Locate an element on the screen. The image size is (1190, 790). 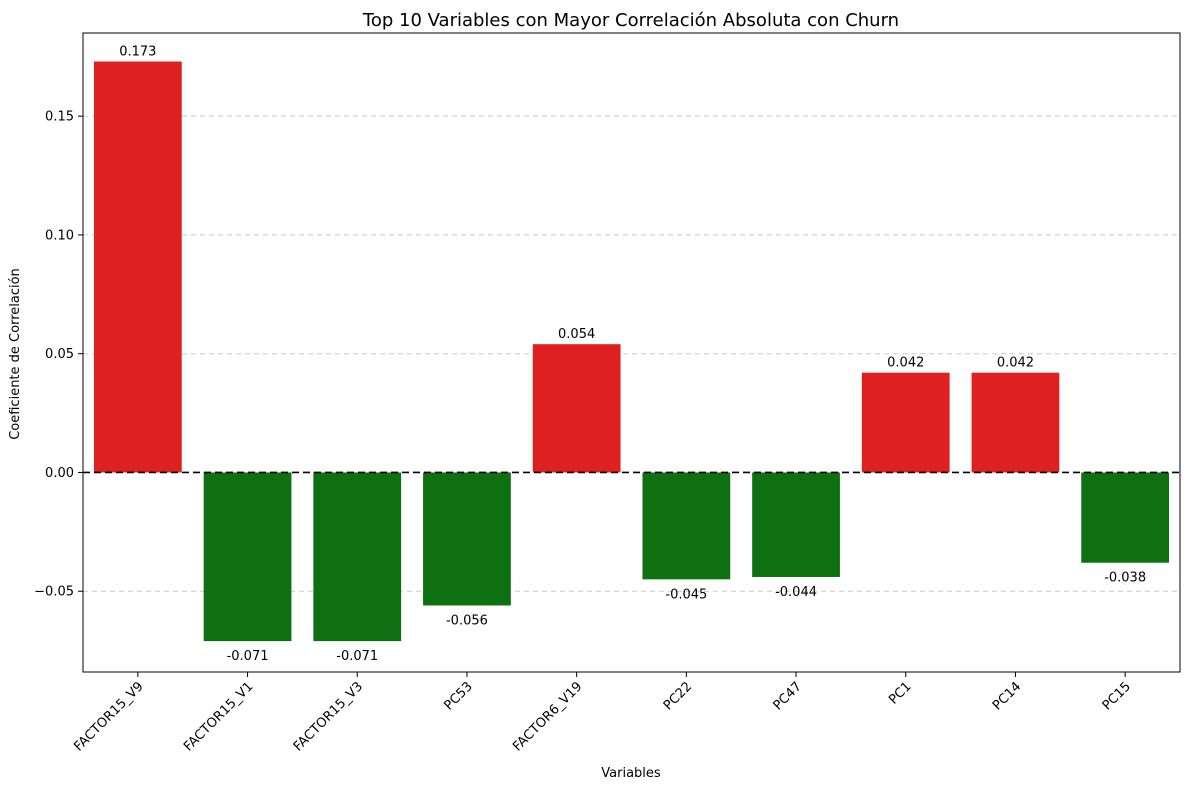
x-tick-label: PC1 is located at coordinates (900, 693).